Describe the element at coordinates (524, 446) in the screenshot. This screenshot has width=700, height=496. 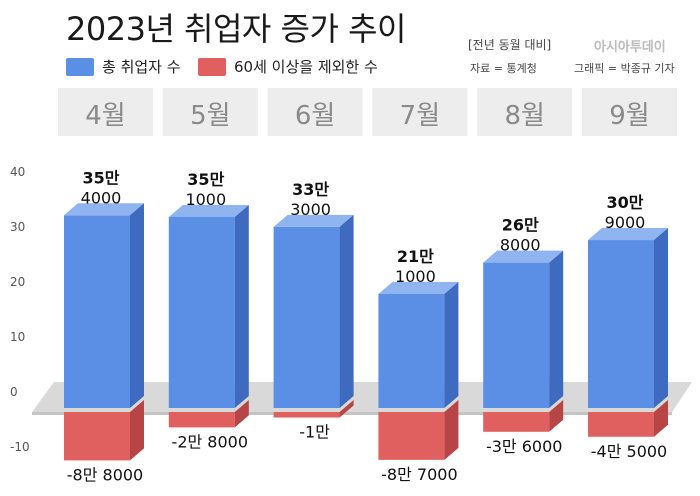
I see `bar-negative-value-label: -3만 6000` at that location.